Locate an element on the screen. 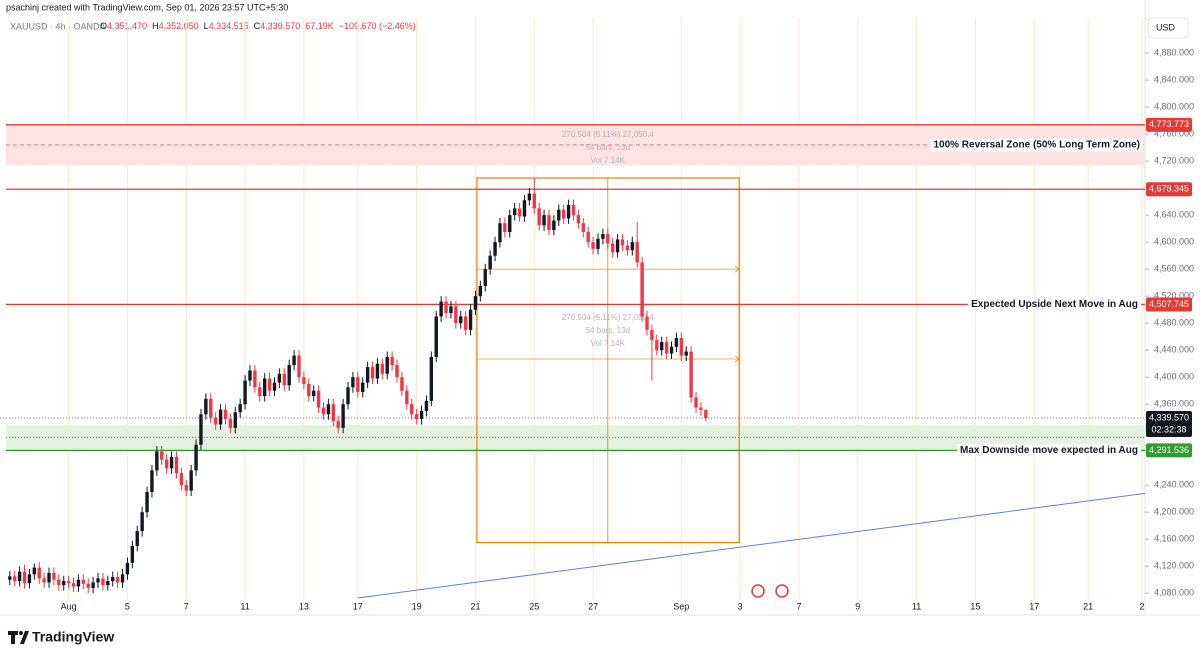  price-tag-label: 4,507.745 is located at coordinates (1169, 304).